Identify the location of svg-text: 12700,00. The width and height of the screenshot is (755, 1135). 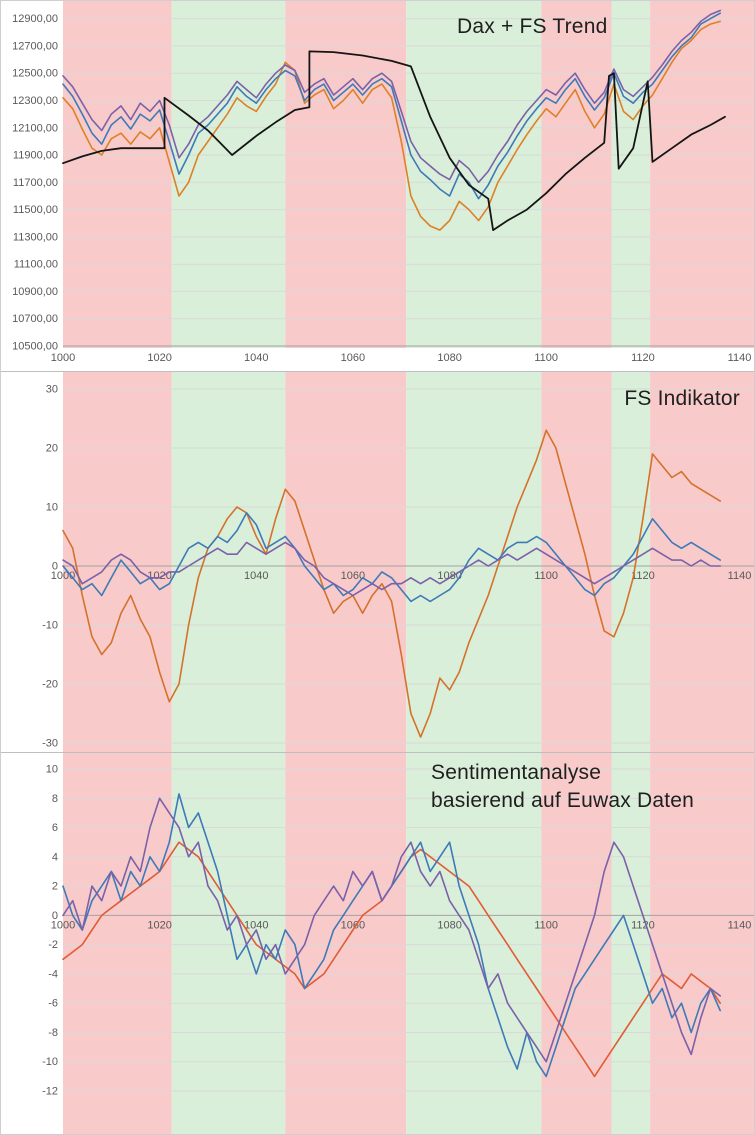
(35, 46).